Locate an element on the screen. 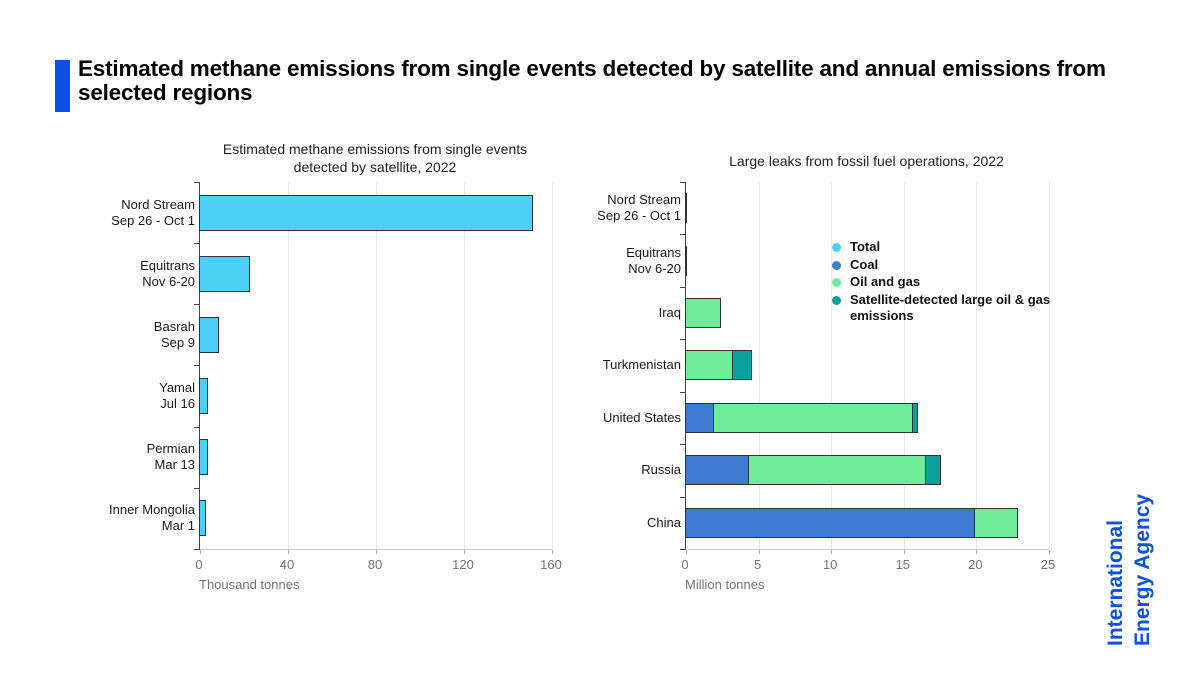 Image resolution: width=1200 pixels, height=675 pixels. row-label: United States is located at coordinates (641, 417).